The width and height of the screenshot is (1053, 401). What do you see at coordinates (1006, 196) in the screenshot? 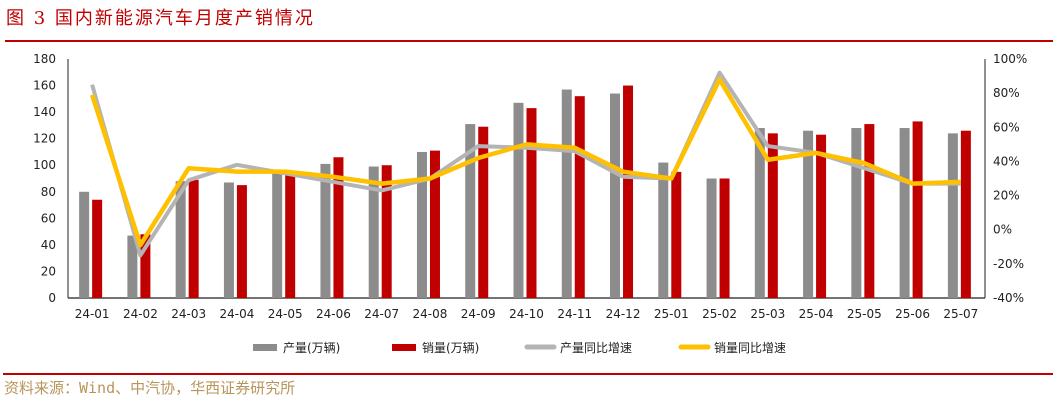
I see `y-right-tick-label: 20%` at bounding box center [1006, 196].